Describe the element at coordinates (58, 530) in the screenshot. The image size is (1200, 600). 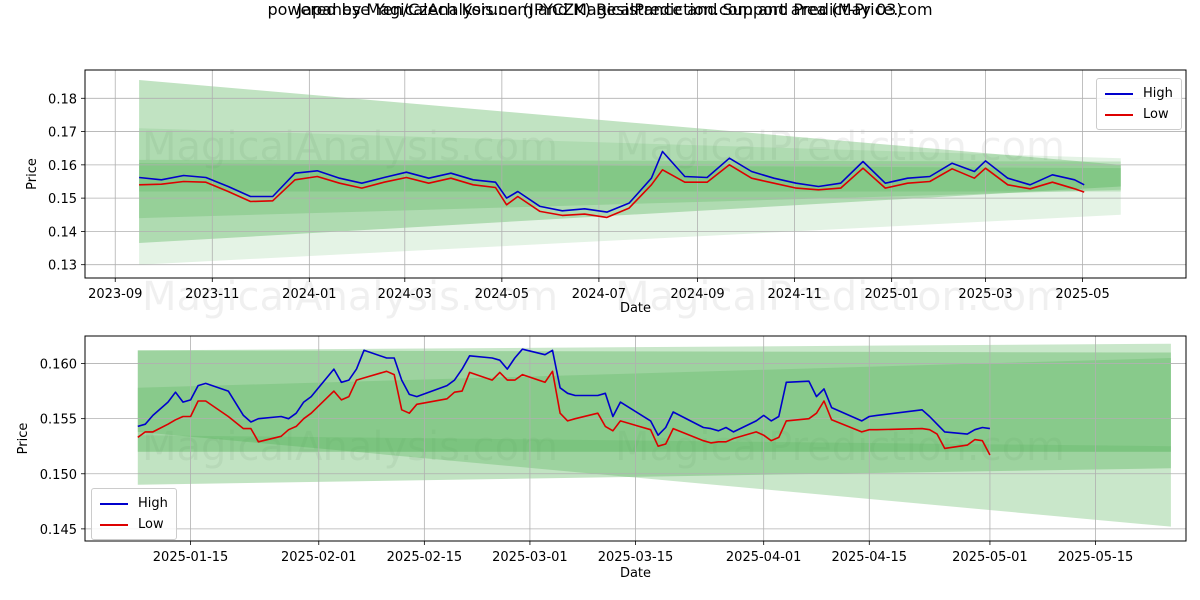
I see `y-tick-label: 0.145` at that location.